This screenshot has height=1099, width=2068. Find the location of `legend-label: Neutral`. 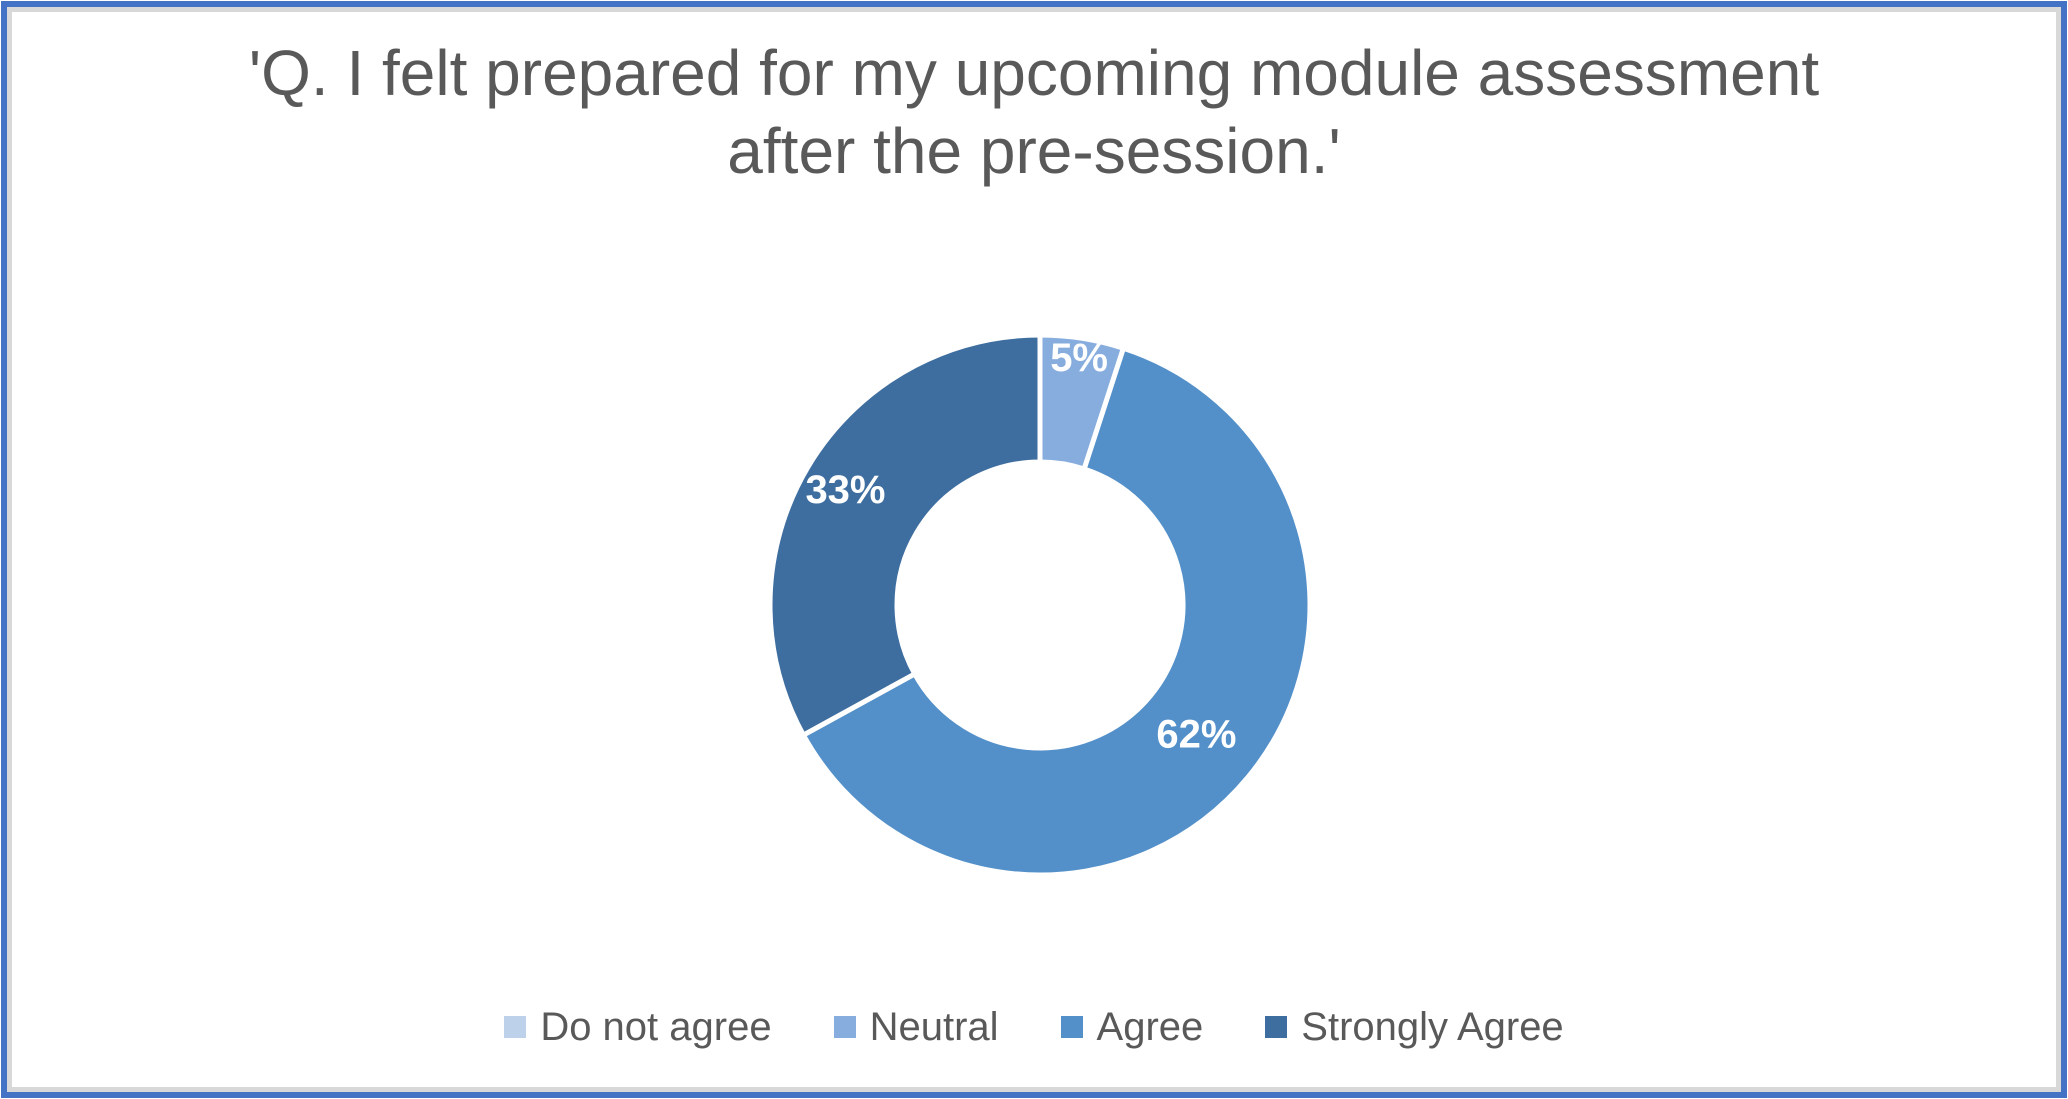

legend-label: Neutral is located at coordinates (934, 1027).